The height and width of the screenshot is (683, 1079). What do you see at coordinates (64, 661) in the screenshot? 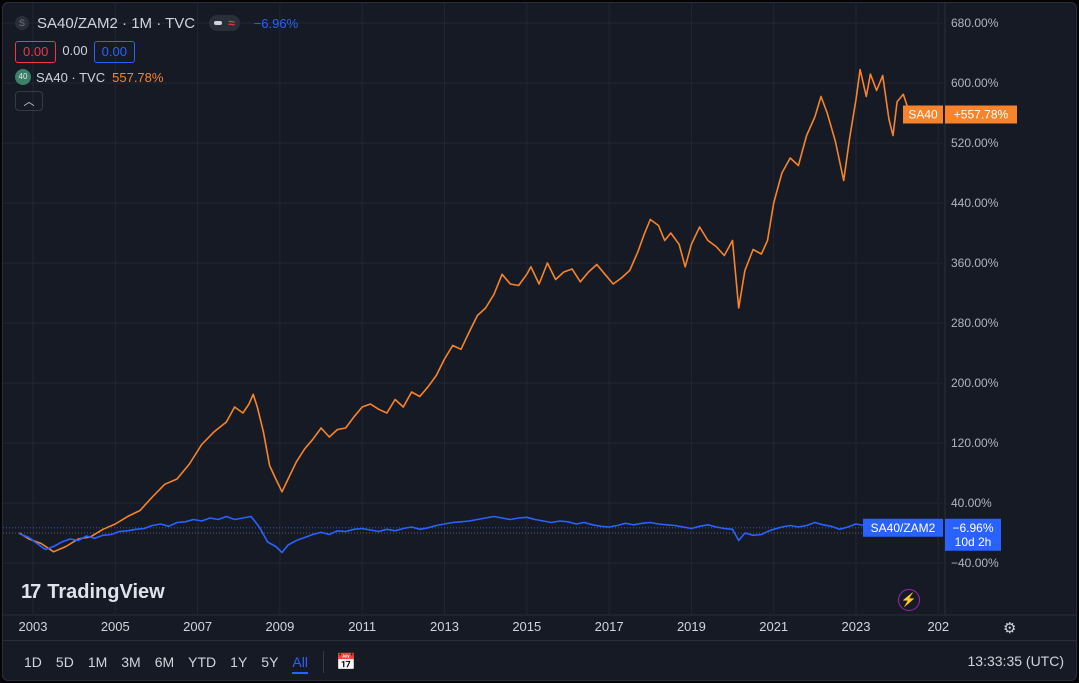
I see `range-5d: 5D` at bounding box center [64, 661].